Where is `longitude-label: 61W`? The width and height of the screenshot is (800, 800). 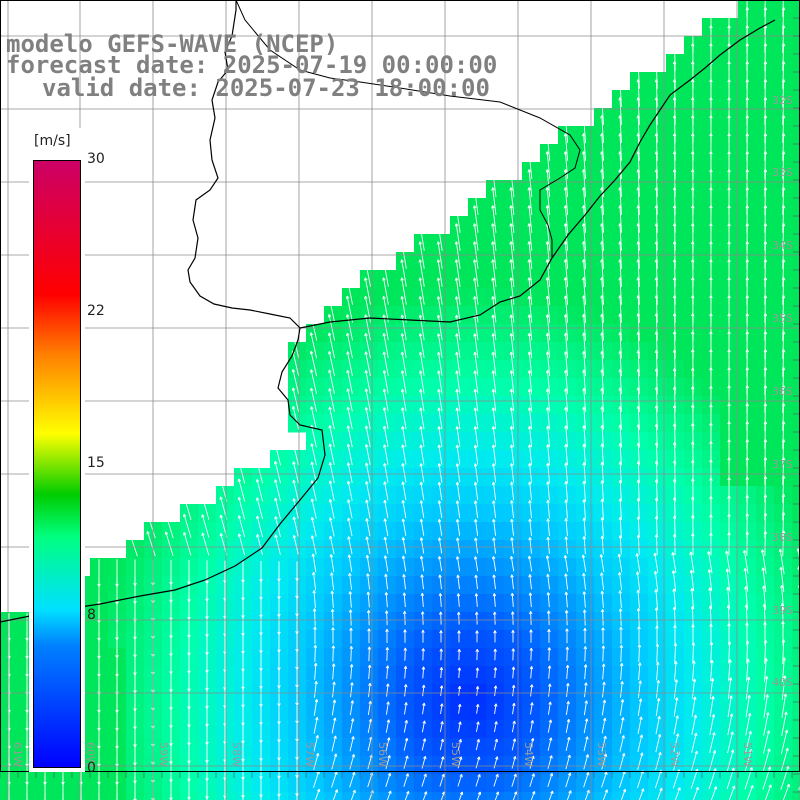
longitude-label: 61W is located at coordinates (17, 754).